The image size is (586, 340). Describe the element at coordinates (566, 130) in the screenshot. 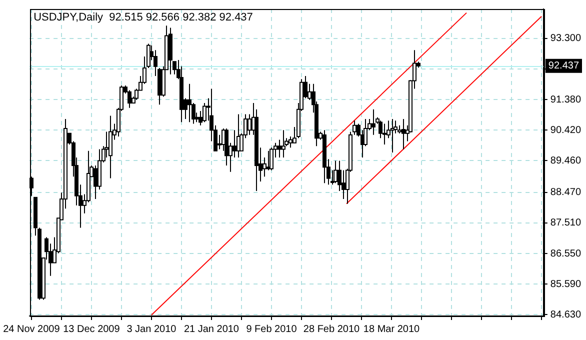

I see `y-tick-label: 90.420` at that location.